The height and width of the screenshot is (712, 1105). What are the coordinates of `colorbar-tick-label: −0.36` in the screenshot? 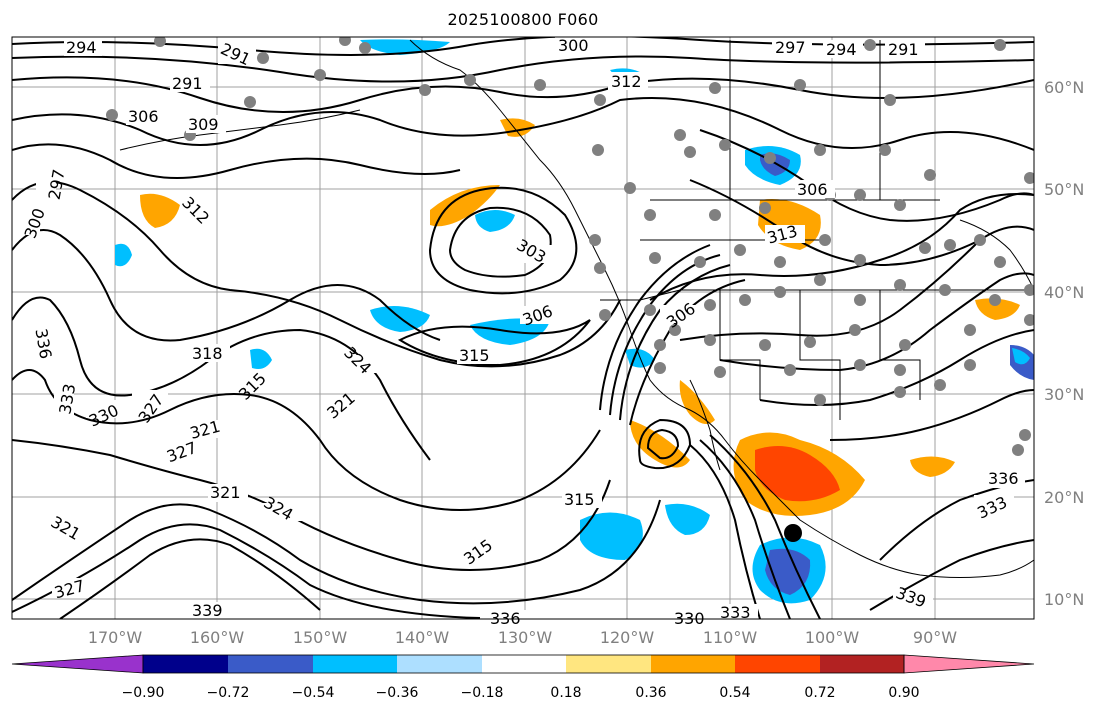 It's located at (397, 693).